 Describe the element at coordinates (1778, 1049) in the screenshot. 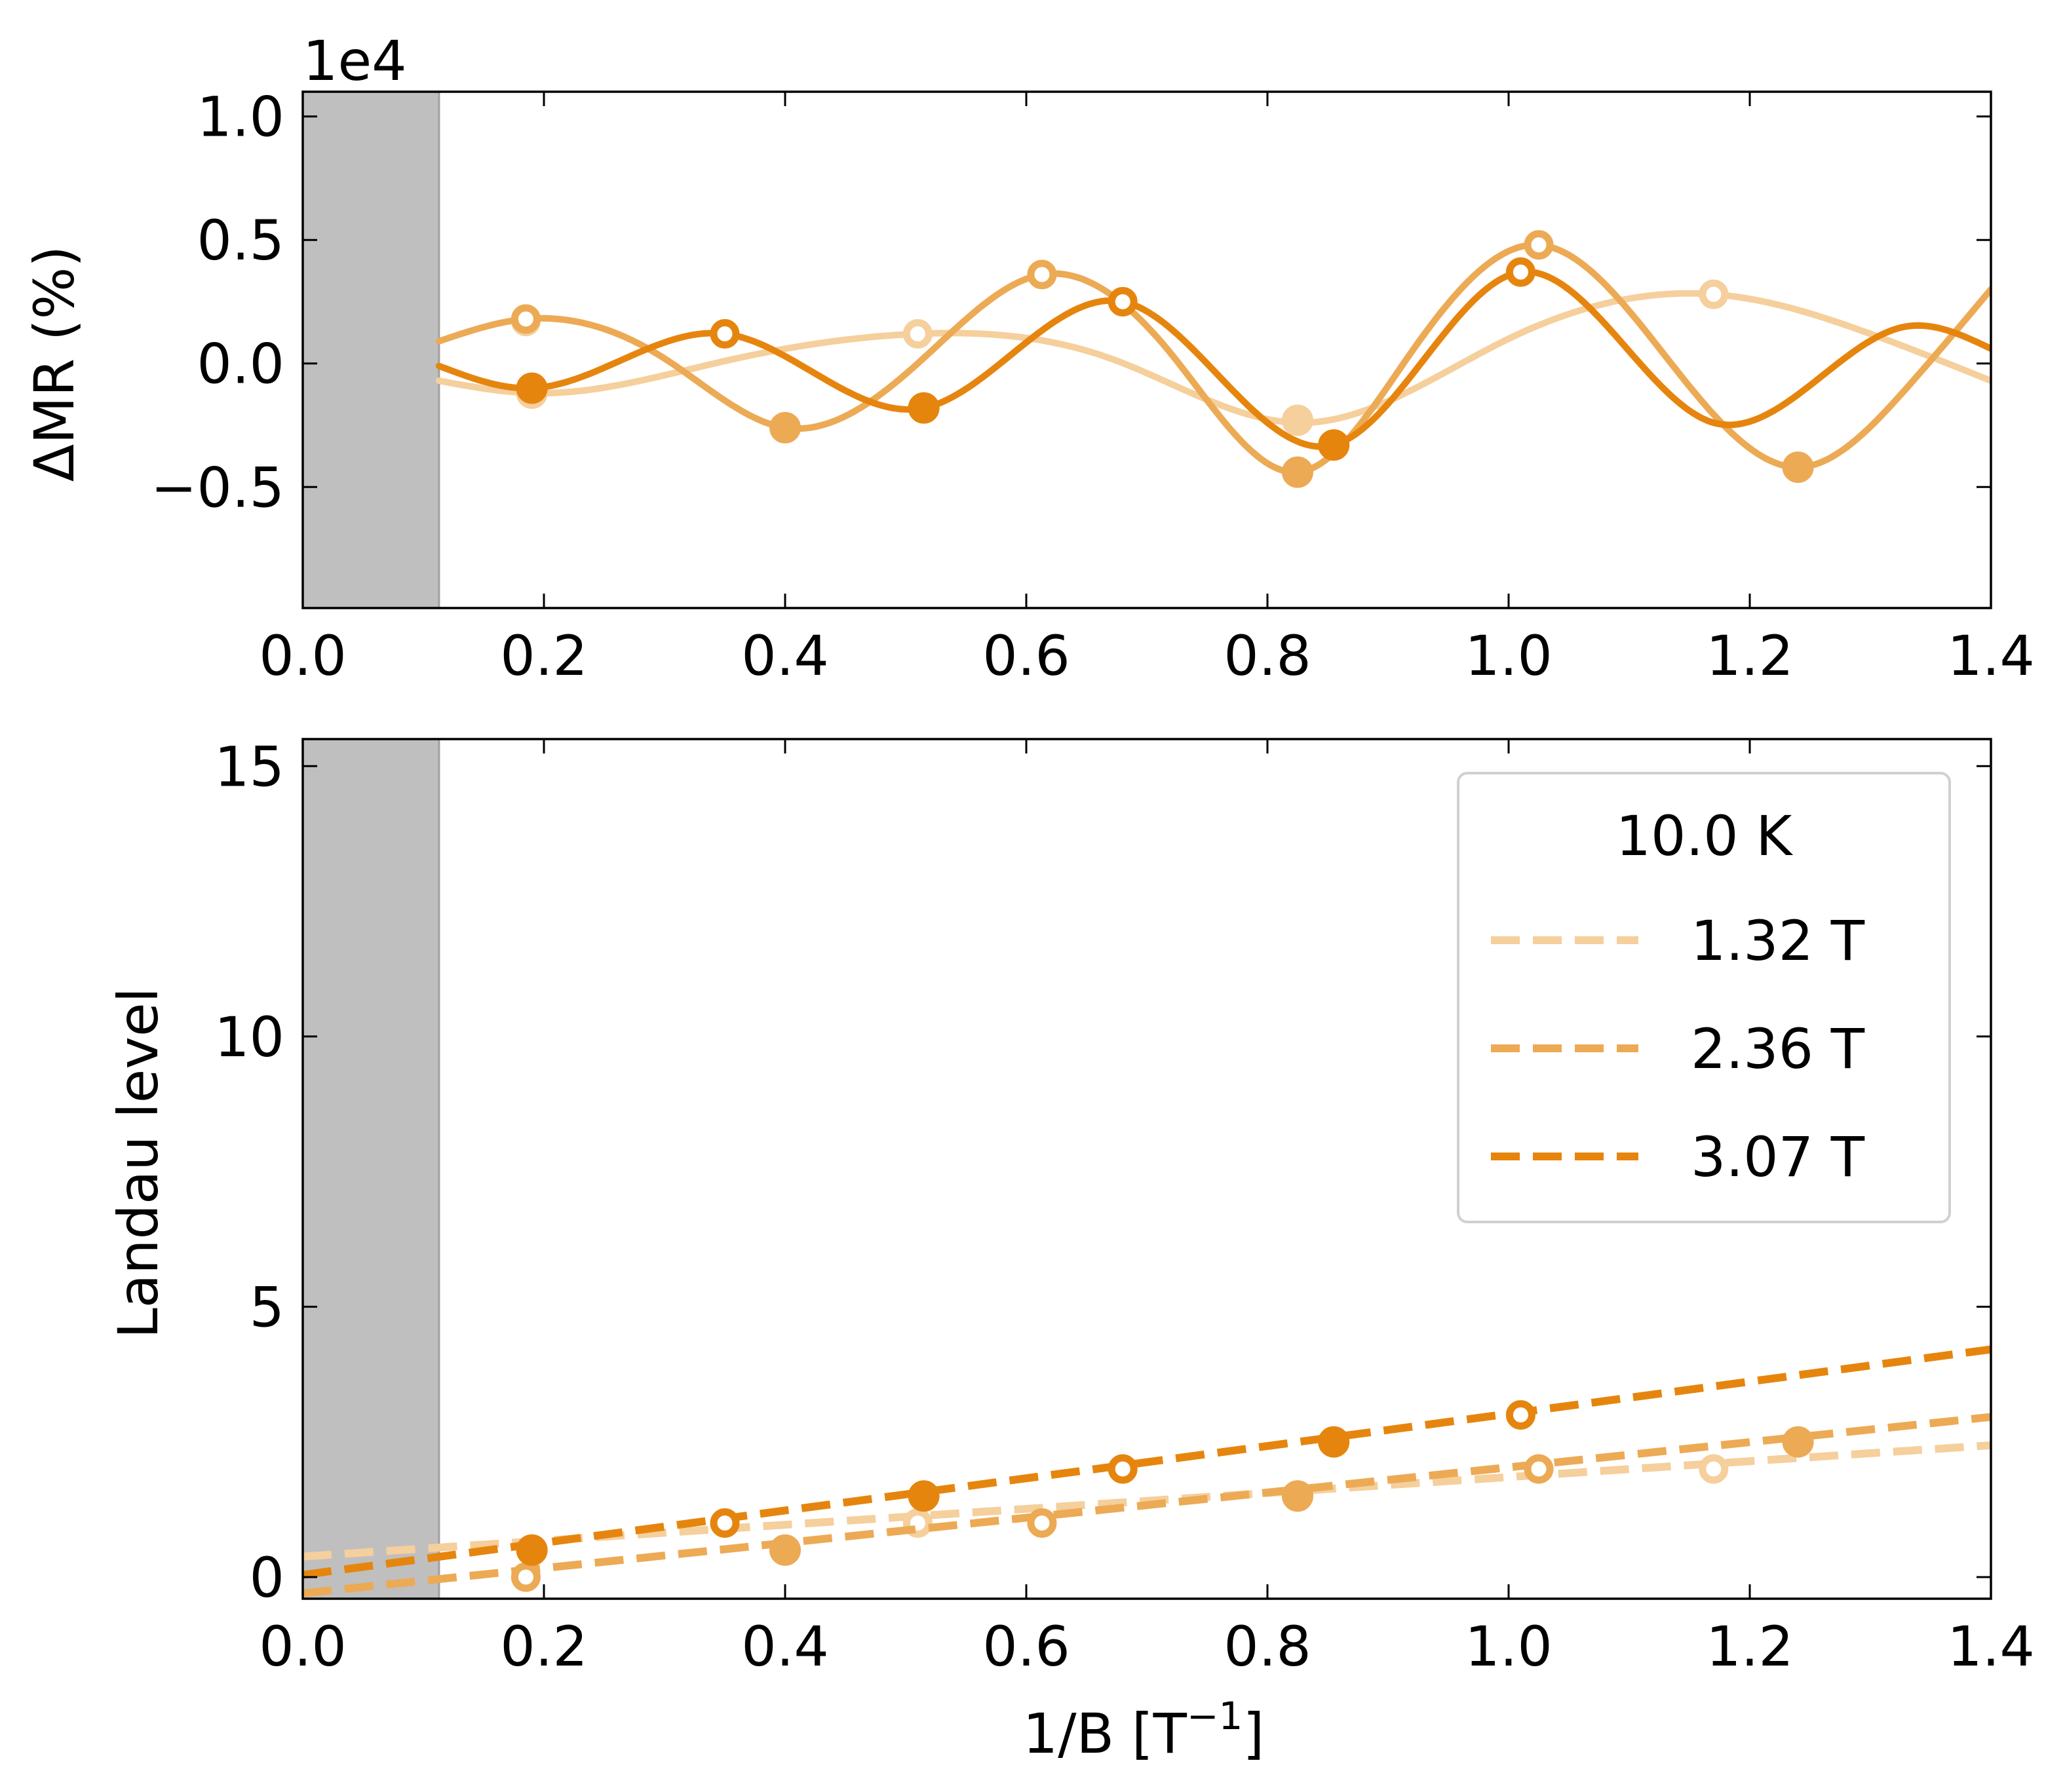

I see `legend-label-2: 2.36 T` at that location.